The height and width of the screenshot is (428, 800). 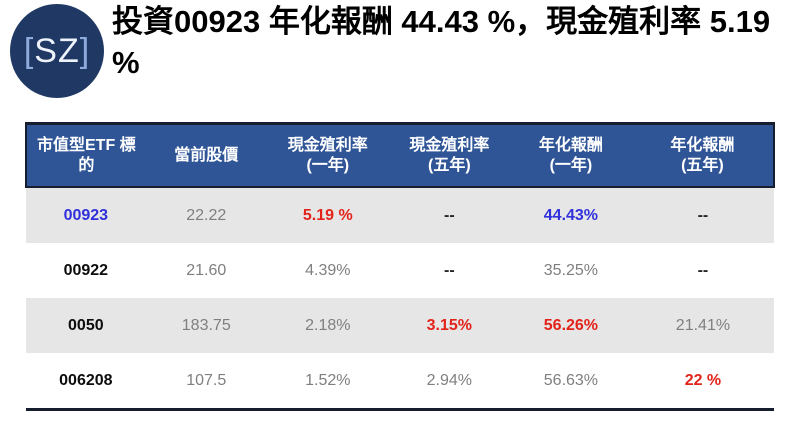 What do you see at coordinates (441, 42) in the screenshot?
I see `page-title: 投資00923 年化報酬 44.43 %，現金殖利率 5.19 %` at bounding box center [441, 42].